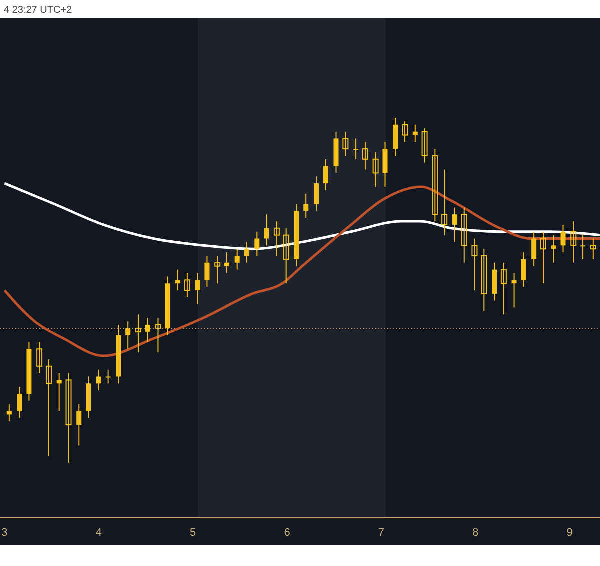 The width and height of the screenshot is (600, 566). I want to click on x-tick-label: 6, so click(287, 532).